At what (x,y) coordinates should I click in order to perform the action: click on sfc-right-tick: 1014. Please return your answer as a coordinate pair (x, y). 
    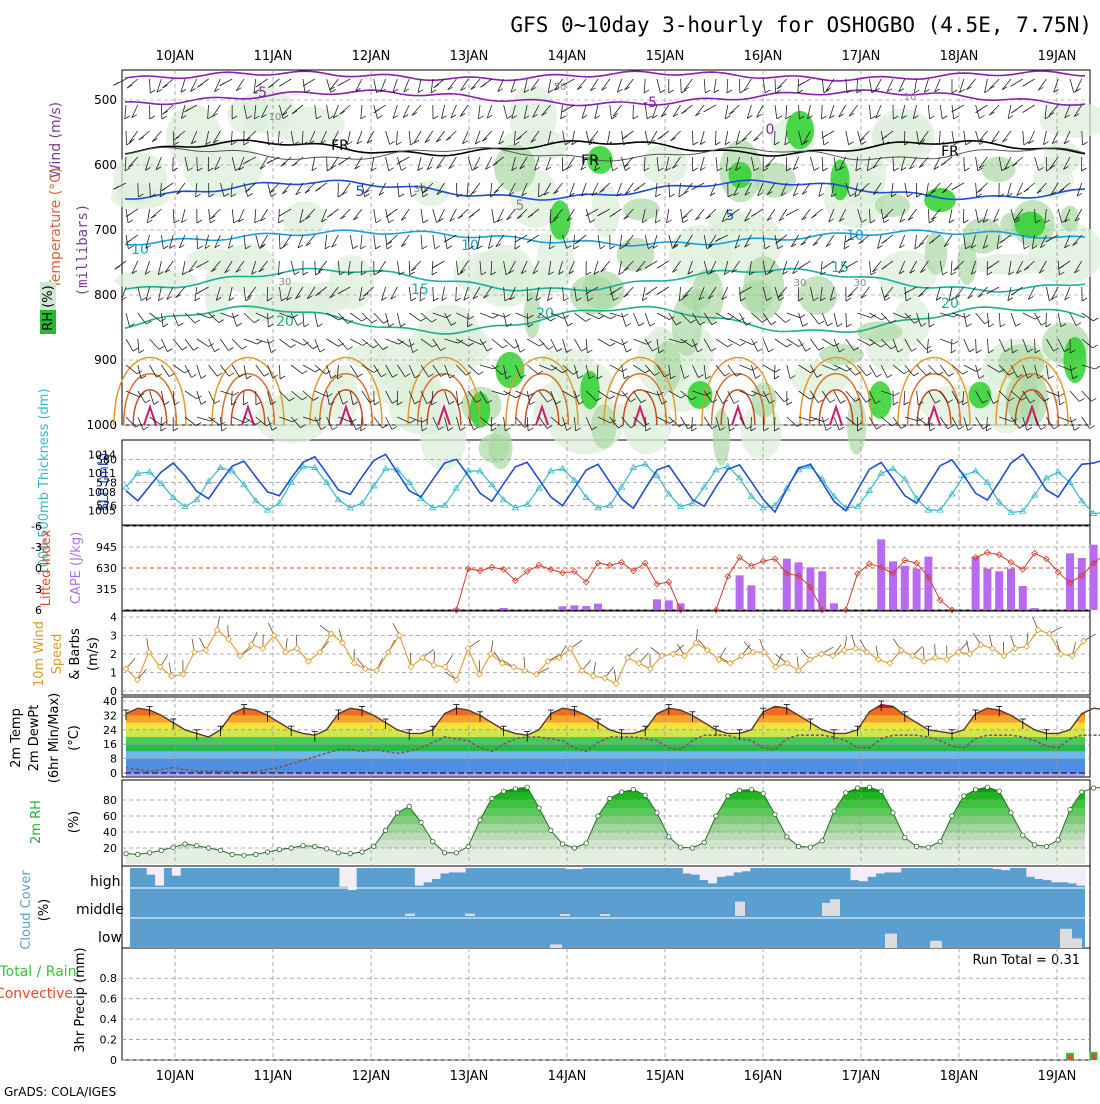
    Looking at the image, I should click on (102, 454).